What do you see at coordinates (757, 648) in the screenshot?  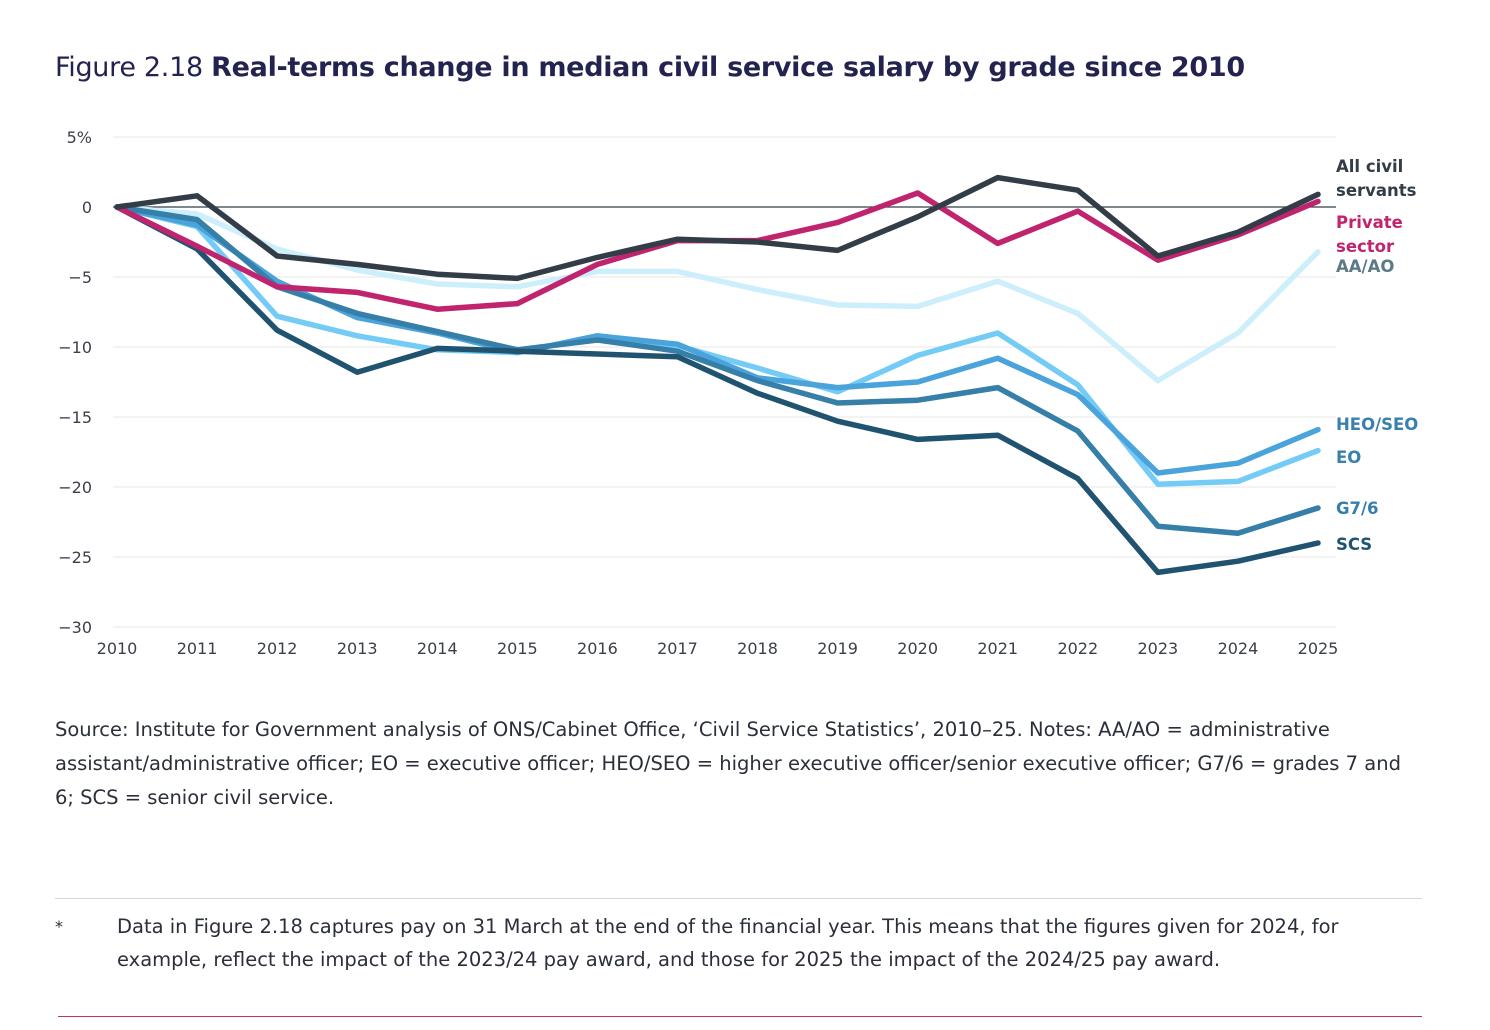 I see `x-tick-label: 2018` at bounding box center [757, 648].